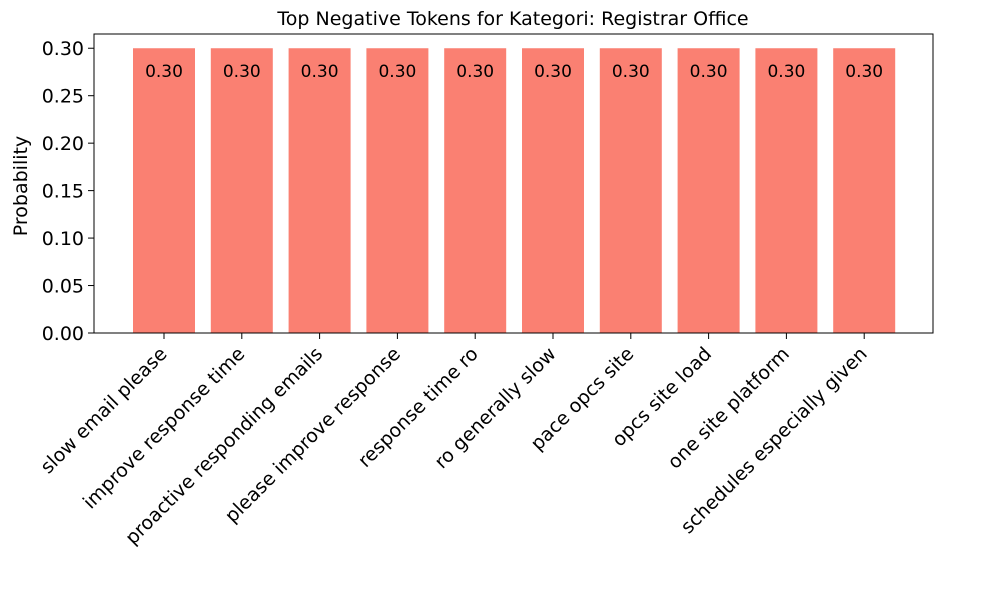 The image size is (984, 590). I want to click on y-tick-label: 0.30, so click(63, 49).